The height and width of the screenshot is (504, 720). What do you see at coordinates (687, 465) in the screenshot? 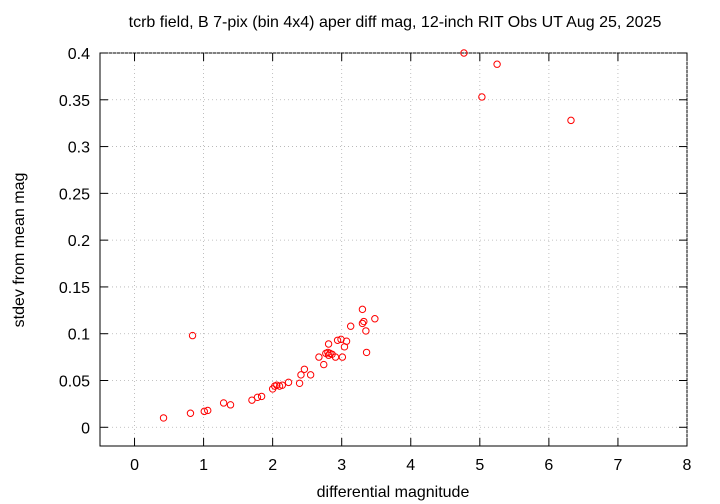
I see `x-tick-label: 8` at bounding box center [687, 465].